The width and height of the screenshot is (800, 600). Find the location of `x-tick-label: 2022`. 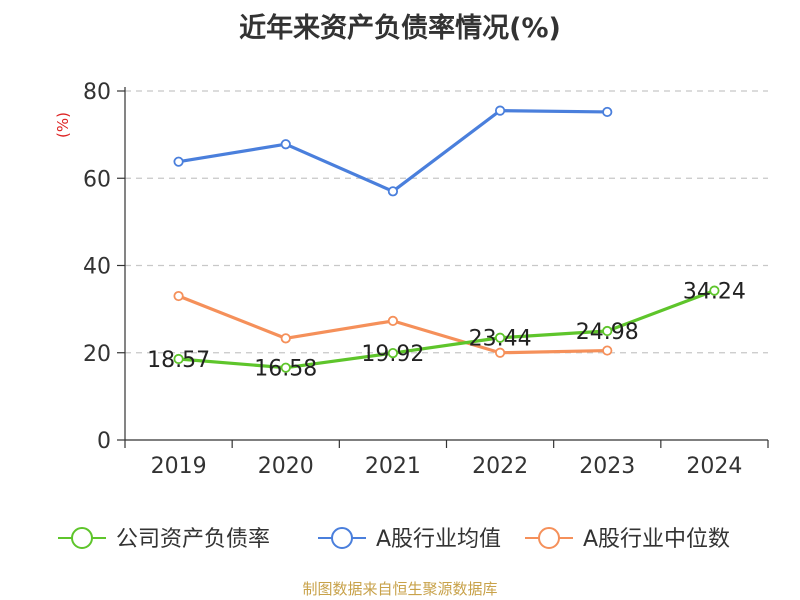

x-tick-label: 2022 is located at coordinates (500, 466).